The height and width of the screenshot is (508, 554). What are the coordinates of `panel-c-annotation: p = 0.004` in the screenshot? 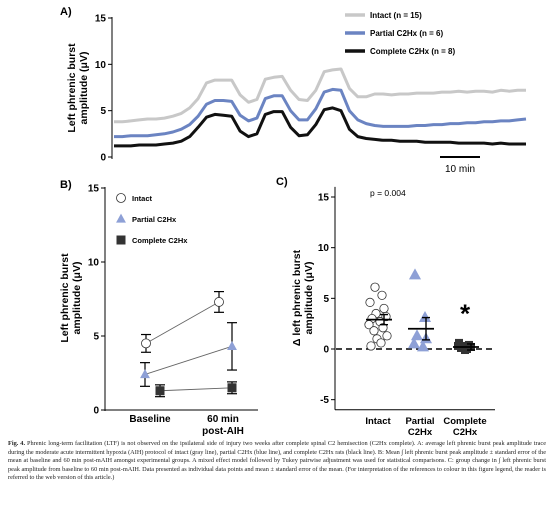 It's located at (388, 193).